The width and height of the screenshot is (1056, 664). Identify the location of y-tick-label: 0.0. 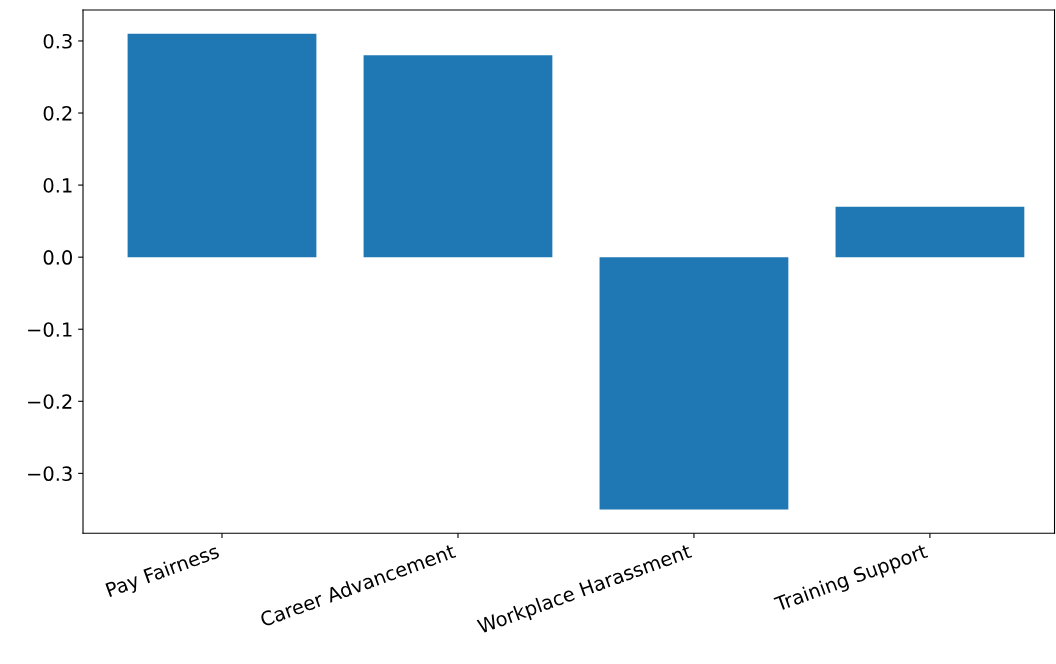
(57, 257).